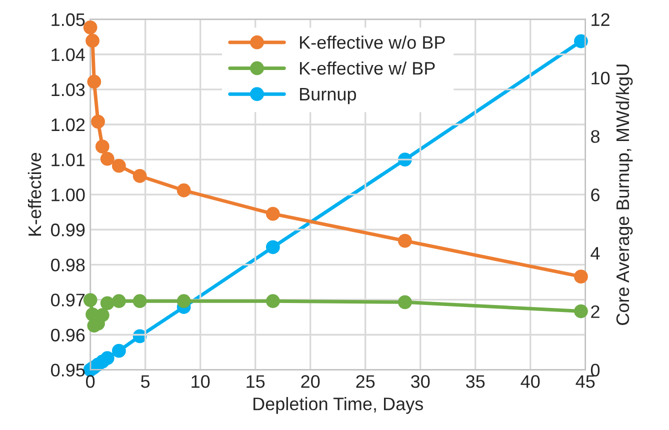  I want to click on x-tick-label: 30, so click(420, 381).